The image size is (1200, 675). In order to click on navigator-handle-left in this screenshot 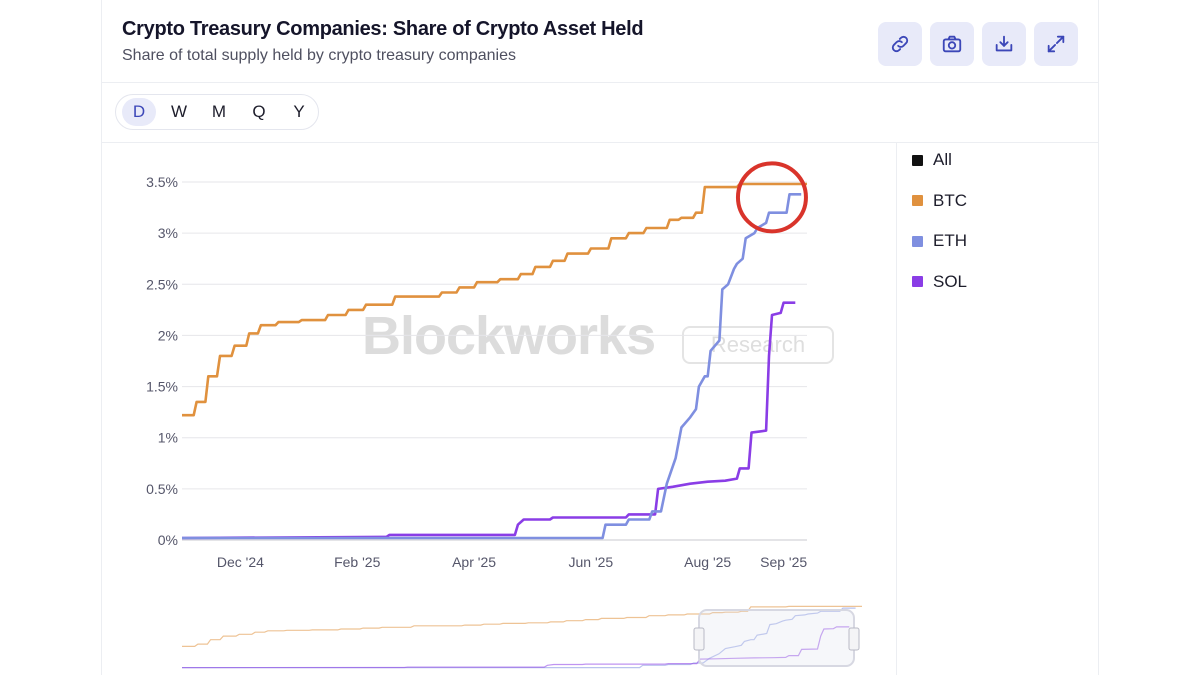, I will do `click(699, 639)`.